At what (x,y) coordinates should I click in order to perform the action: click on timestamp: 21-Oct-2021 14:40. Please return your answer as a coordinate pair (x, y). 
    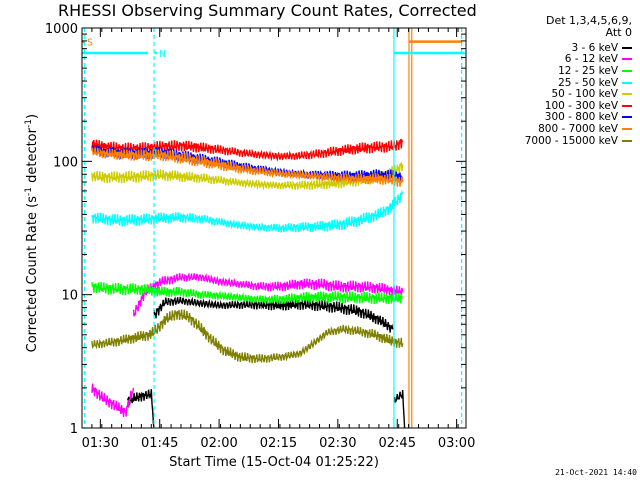
    Looking at the image, I should click on (596, 472).